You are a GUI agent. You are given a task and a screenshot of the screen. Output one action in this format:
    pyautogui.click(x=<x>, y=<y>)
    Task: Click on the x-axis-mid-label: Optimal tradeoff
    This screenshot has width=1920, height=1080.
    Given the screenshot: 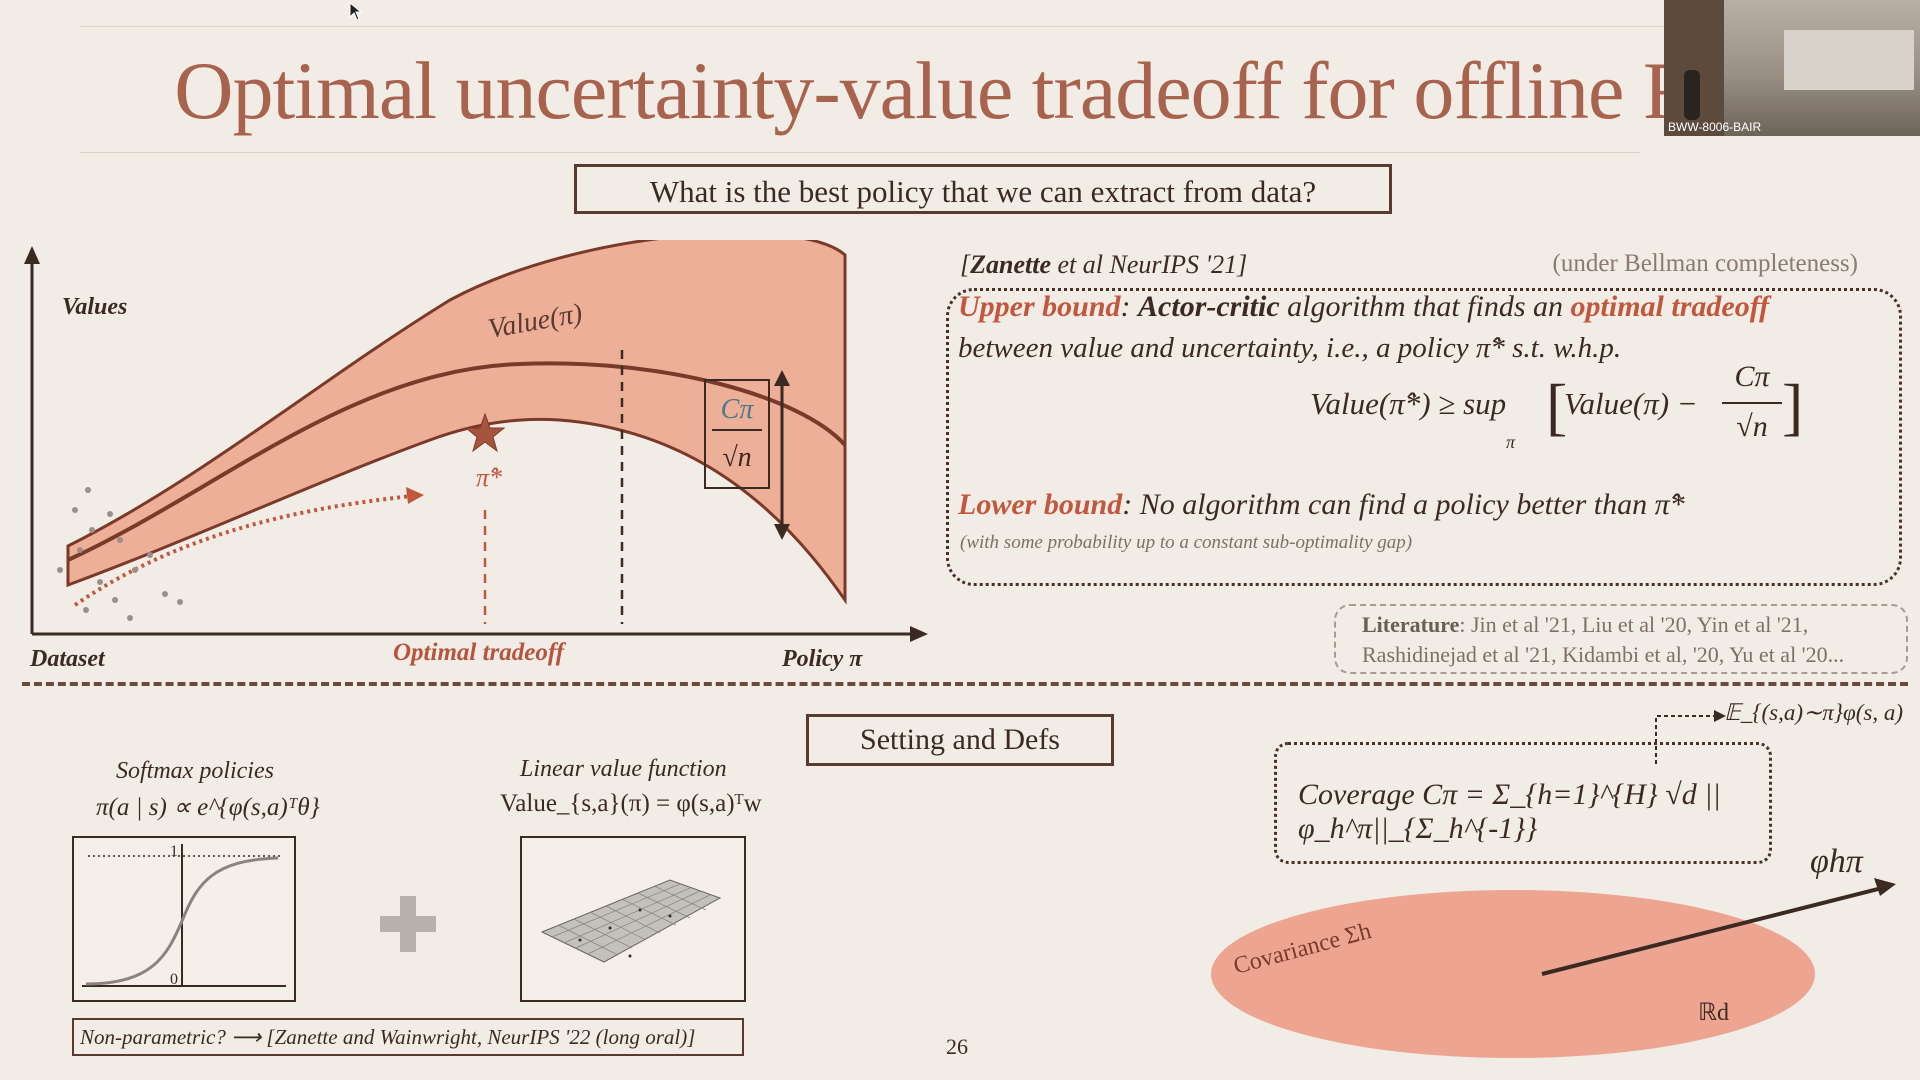 What is the action you would take?
    pyautogui.click(x=480, y=652)
    